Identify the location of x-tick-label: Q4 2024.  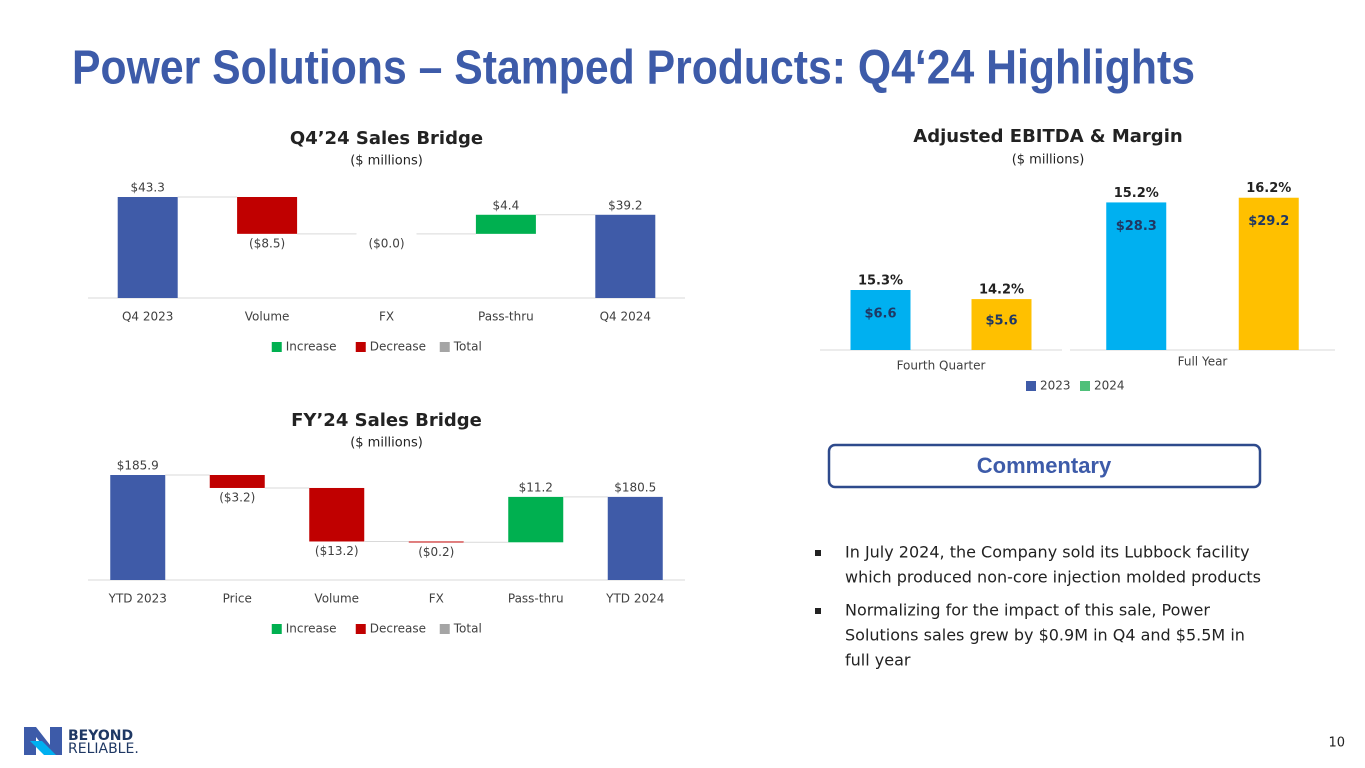
(625, 317).